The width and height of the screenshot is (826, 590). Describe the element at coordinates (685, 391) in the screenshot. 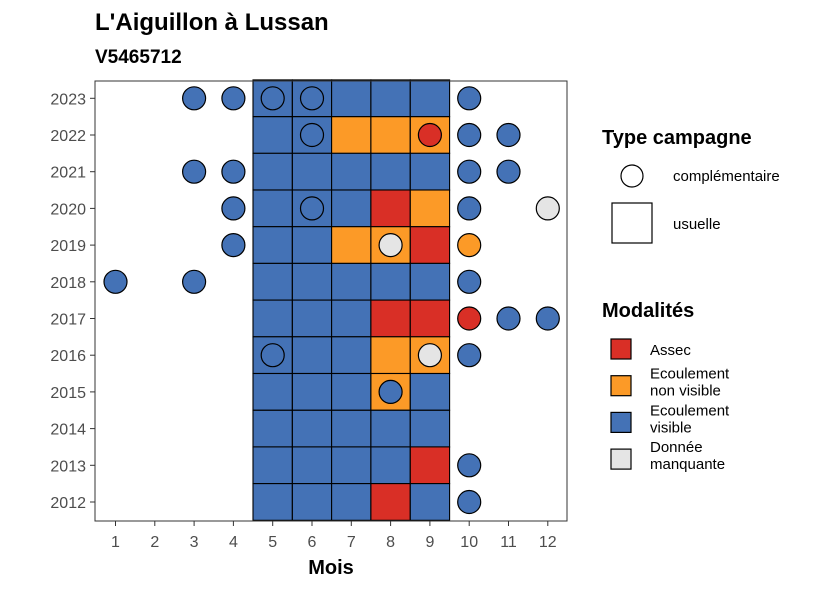

I see `legend-label-N: non visible` at that location.